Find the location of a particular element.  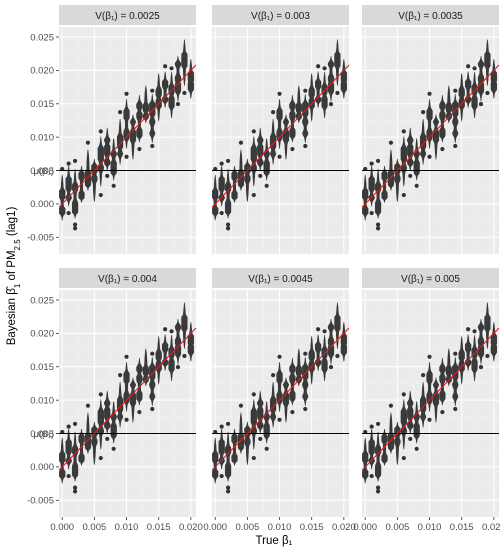

identity-line is located at coordinates (280, 399).